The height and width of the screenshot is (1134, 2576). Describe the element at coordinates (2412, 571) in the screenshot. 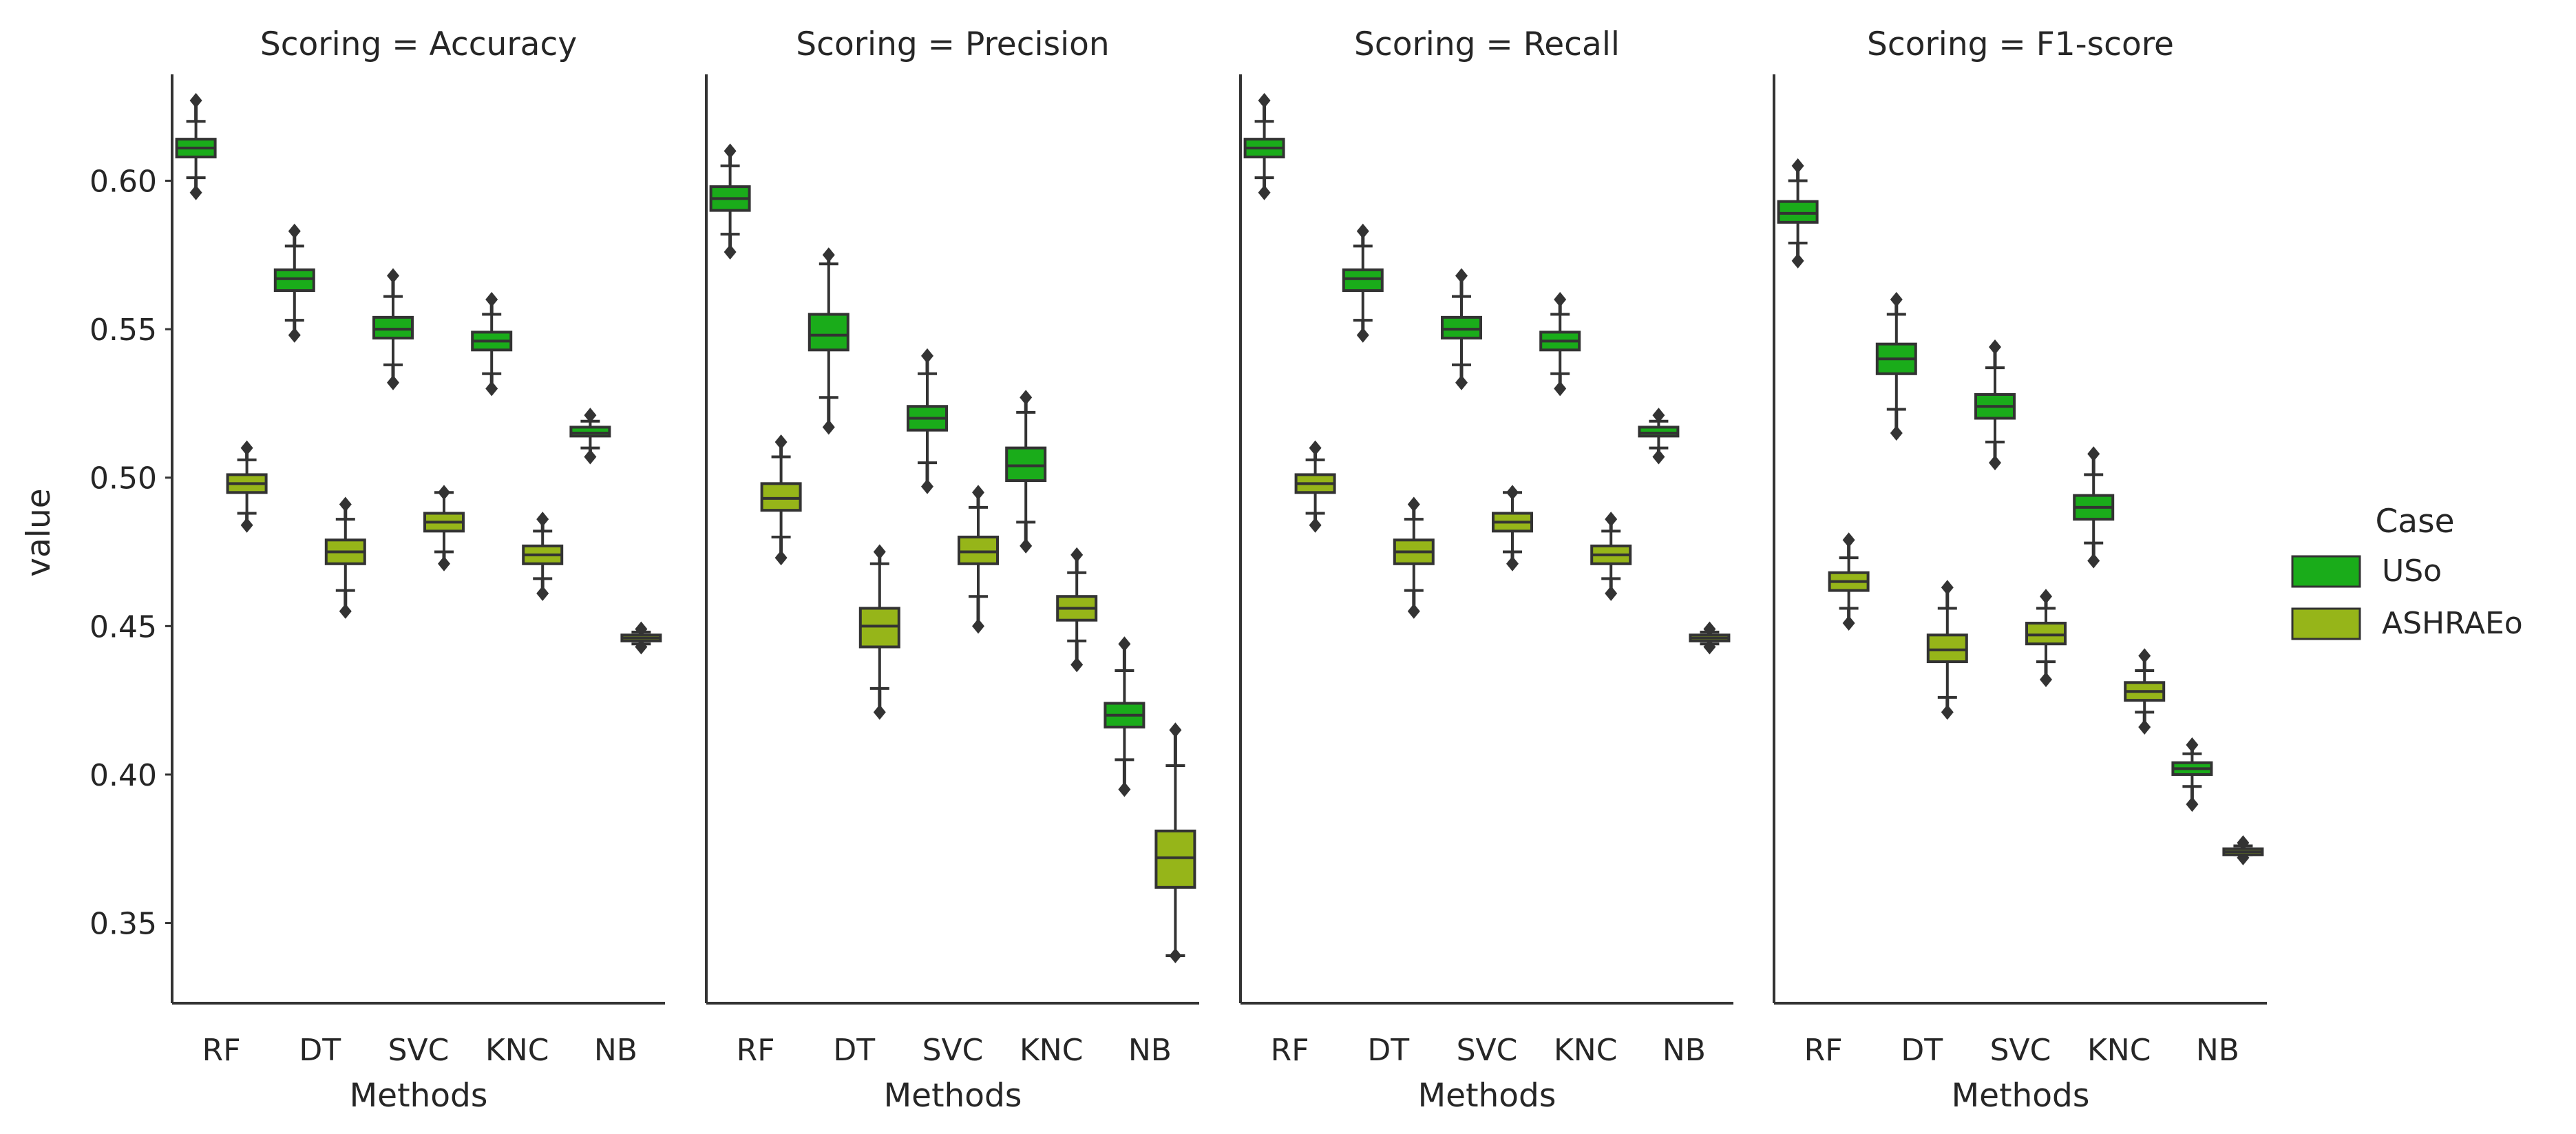

I see `legend-label: USo` at that location.